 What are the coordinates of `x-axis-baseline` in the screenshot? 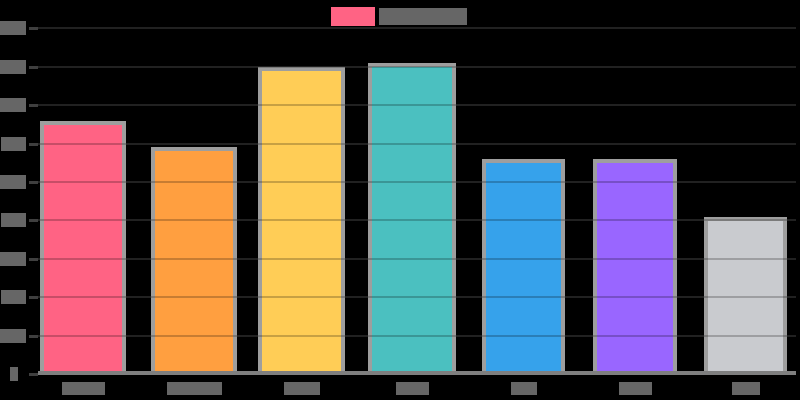 It's located at (417, 373).